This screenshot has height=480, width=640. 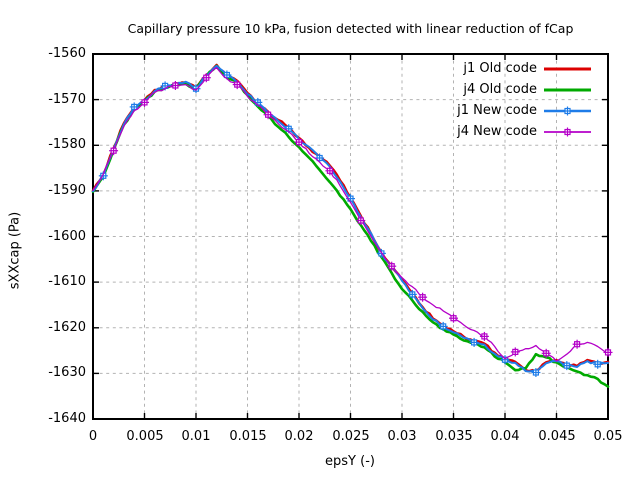 I want to click on x-tick-label: 0.05, so click(x=608, y=436).